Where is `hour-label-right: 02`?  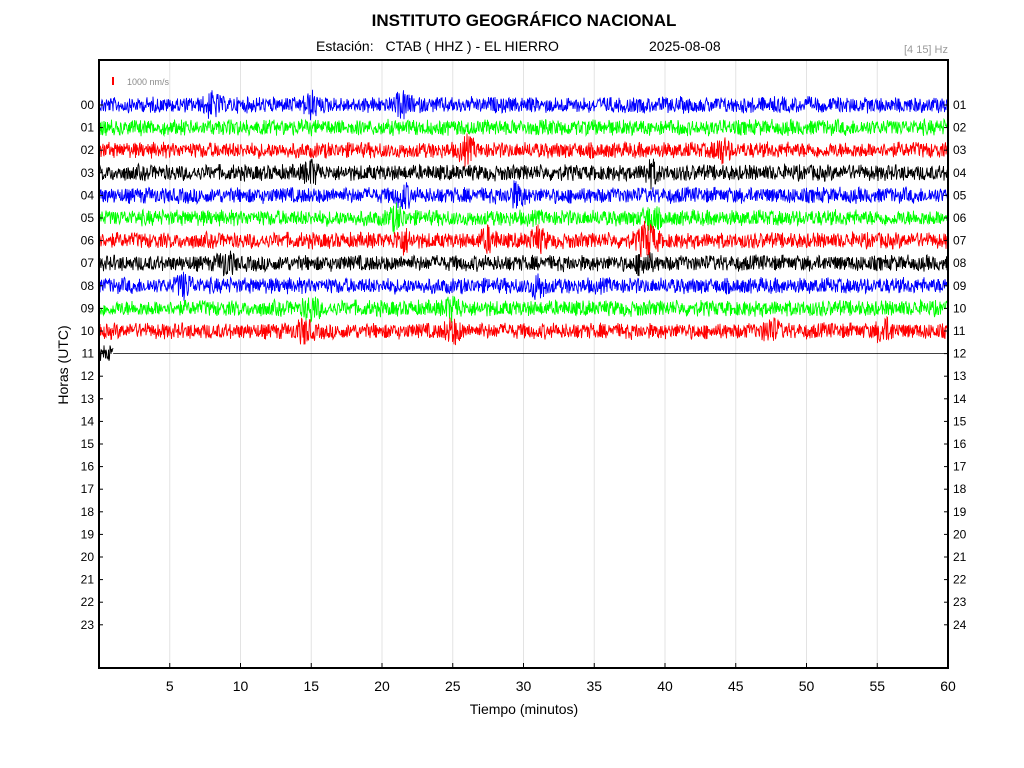 hour-label-right: 02 is located at coordinates (960, 128).